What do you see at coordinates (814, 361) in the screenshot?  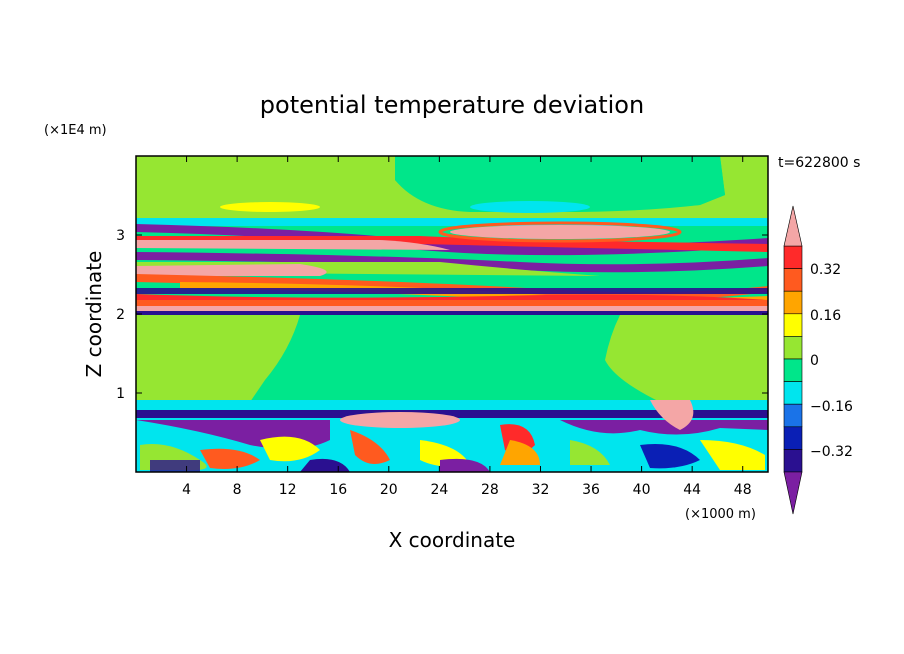 I see `colorbar-label: 0` at bounding box center [814, 361].